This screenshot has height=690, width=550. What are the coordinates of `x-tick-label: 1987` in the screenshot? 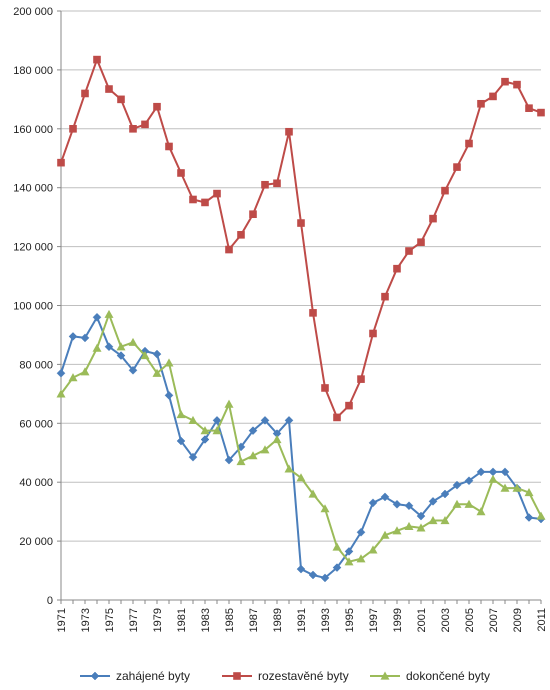 It's located at (254, 620).